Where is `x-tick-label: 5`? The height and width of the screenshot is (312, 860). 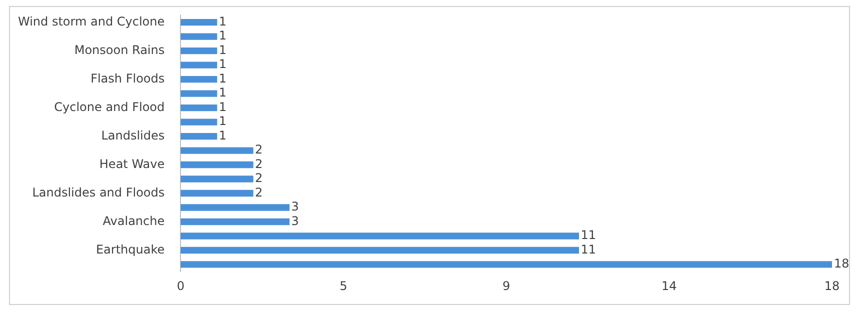
x-tick-label: 5 is located at coordinates (344, 285).